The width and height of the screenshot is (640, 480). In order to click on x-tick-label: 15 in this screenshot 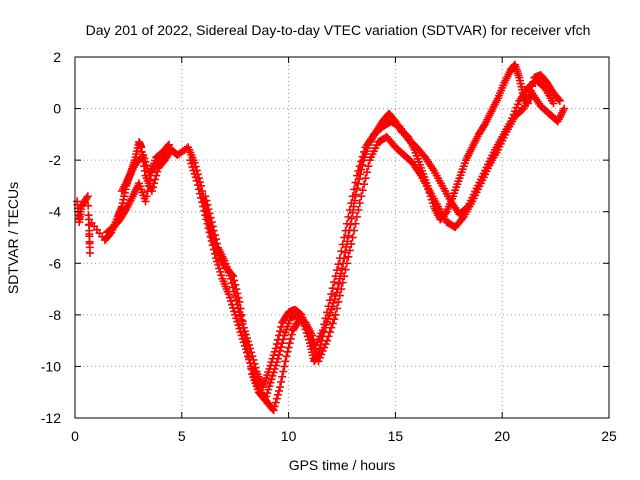, I will do `click(396, 436)`.